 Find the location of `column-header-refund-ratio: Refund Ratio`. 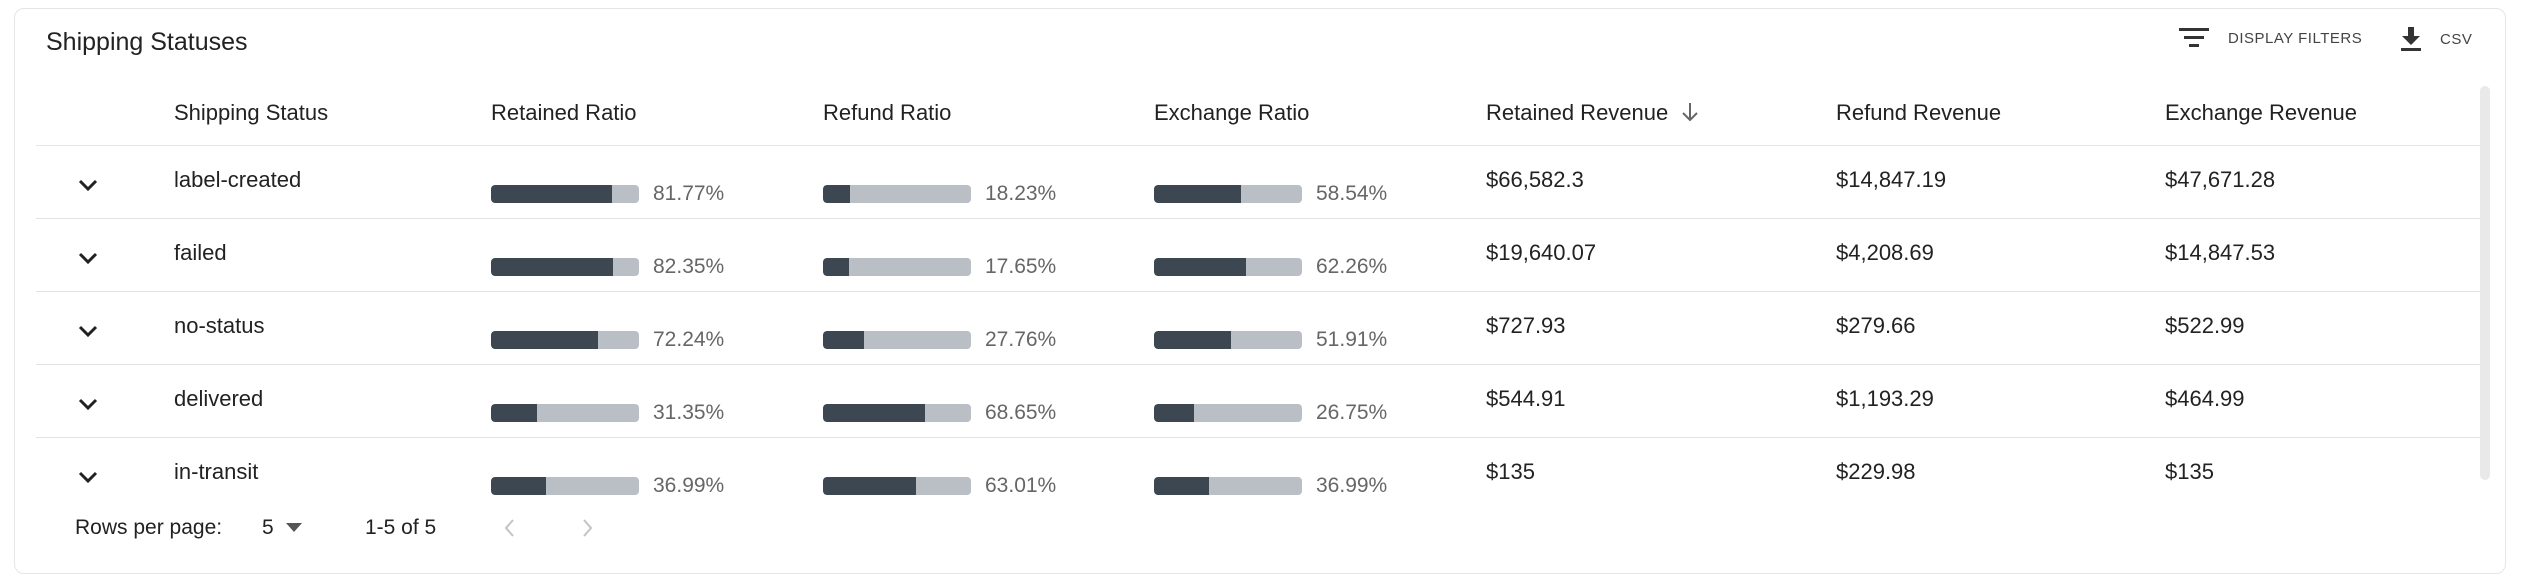

column-header-refund-ratio: Refund Ratio is located at coordinates (887, 112).